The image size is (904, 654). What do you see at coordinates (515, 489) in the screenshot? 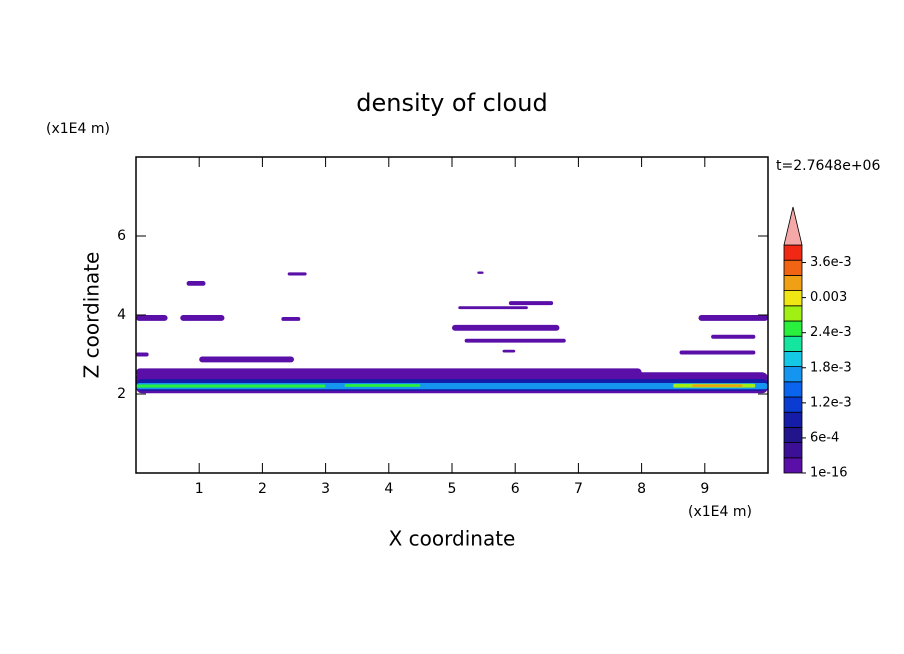
I see `x-tick-label: 6` at bounding box center [515, 489].